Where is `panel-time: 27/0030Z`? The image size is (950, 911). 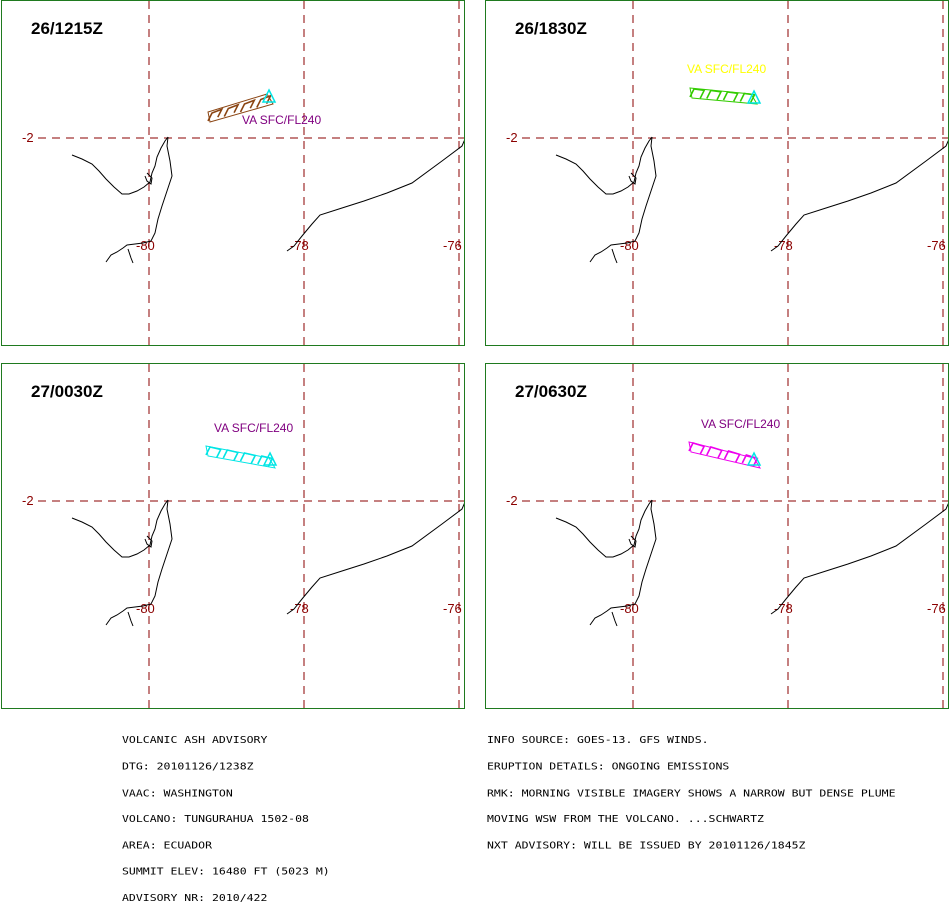
panel-time: 27/0030Z is located at coordinates (67, 391).